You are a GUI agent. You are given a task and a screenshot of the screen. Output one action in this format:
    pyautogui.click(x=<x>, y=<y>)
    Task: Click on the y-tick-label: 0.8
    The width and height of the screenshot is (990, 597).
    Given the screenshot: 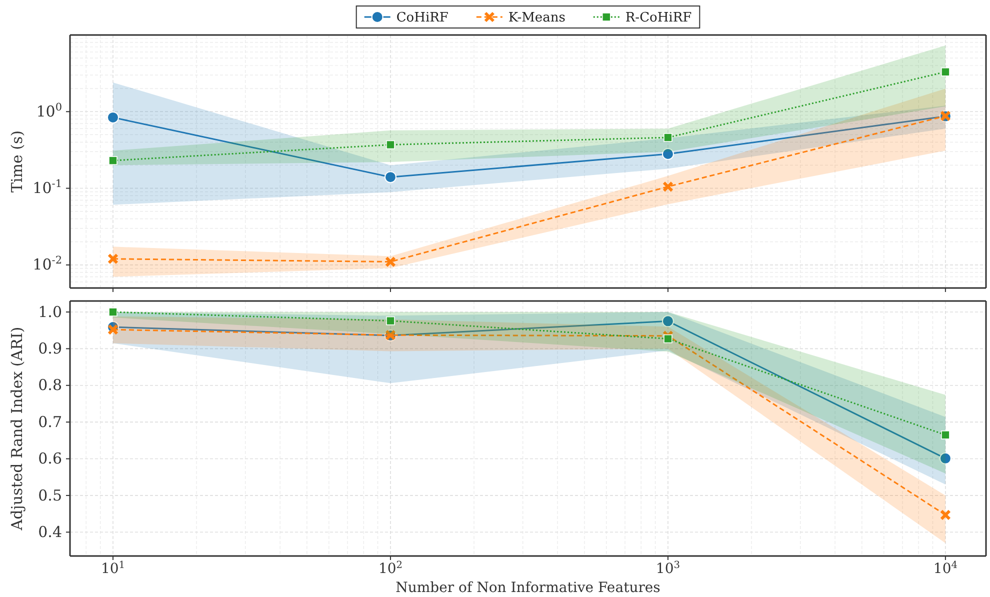 What is the action you would take?
    pyautogui.click(x=50, y=385)
    